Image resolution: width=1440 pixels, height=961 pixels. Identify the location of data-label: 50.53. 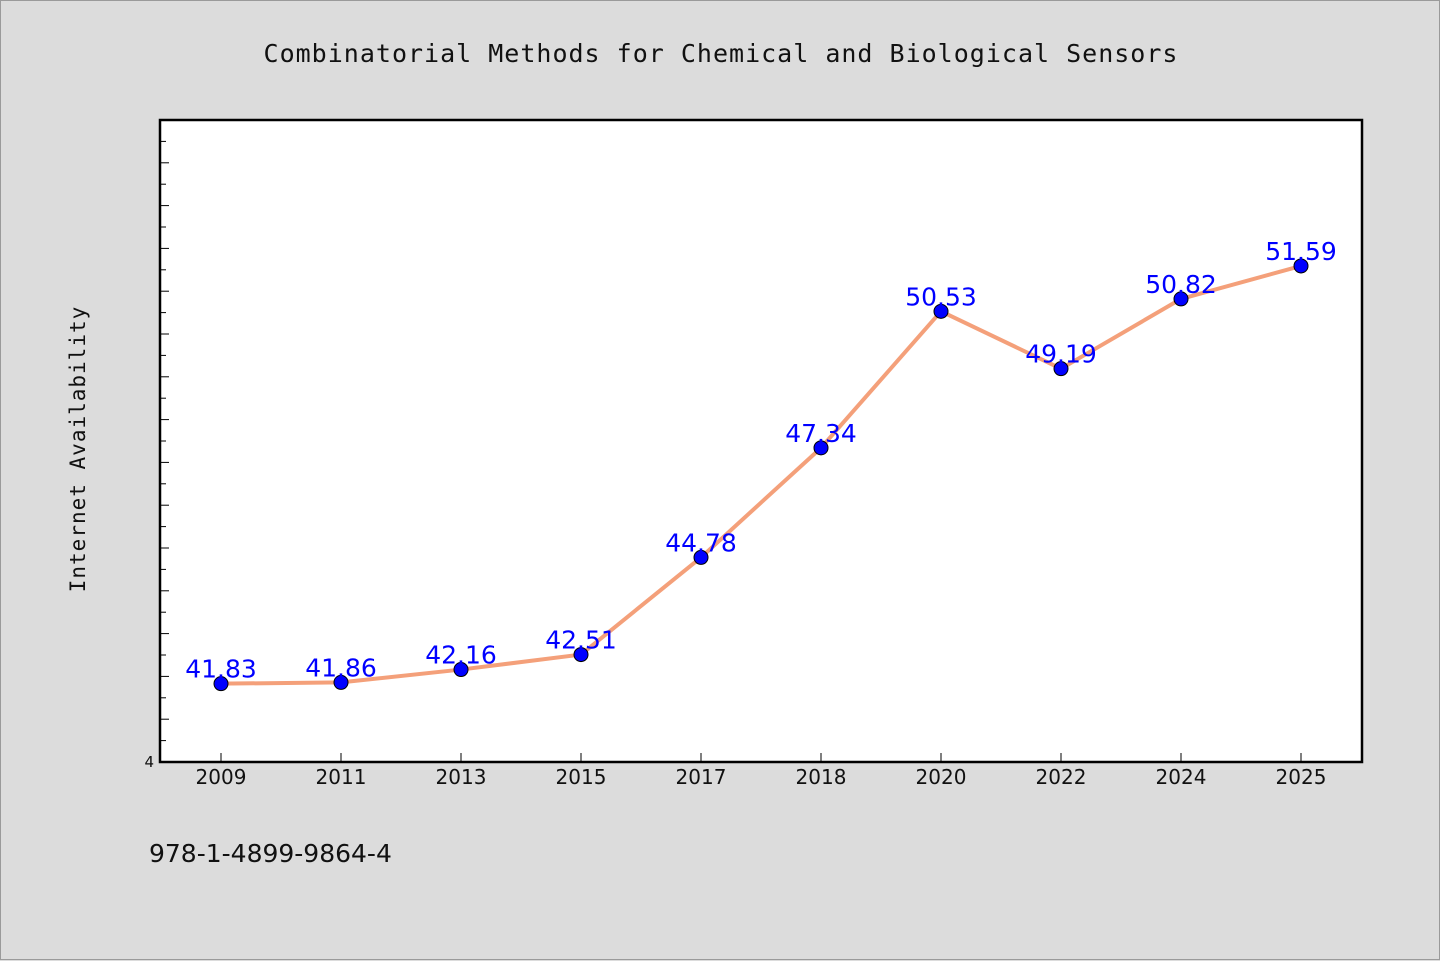
(941, 296).